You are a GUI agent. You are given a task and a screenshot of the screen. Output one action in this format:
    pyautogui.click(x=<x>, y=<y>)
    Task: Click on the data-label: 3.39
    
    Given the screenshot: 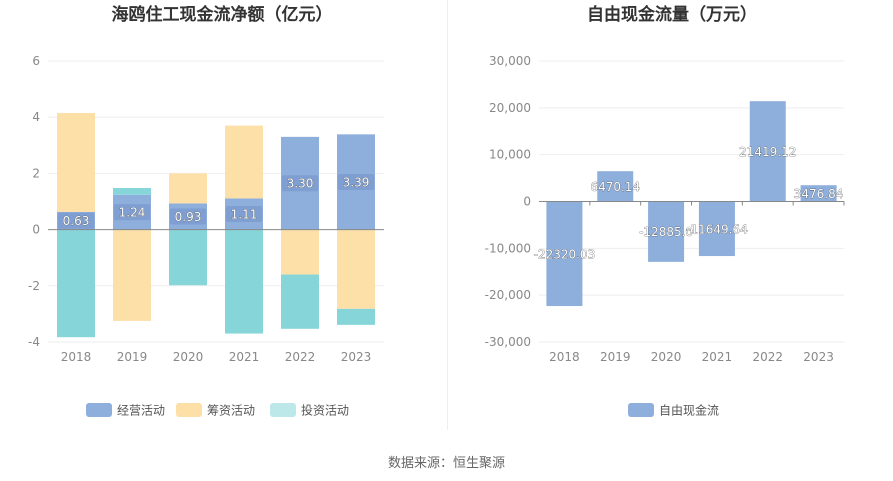 What is the action you would take?
    pyautogui.click(x=356, y=182)
    